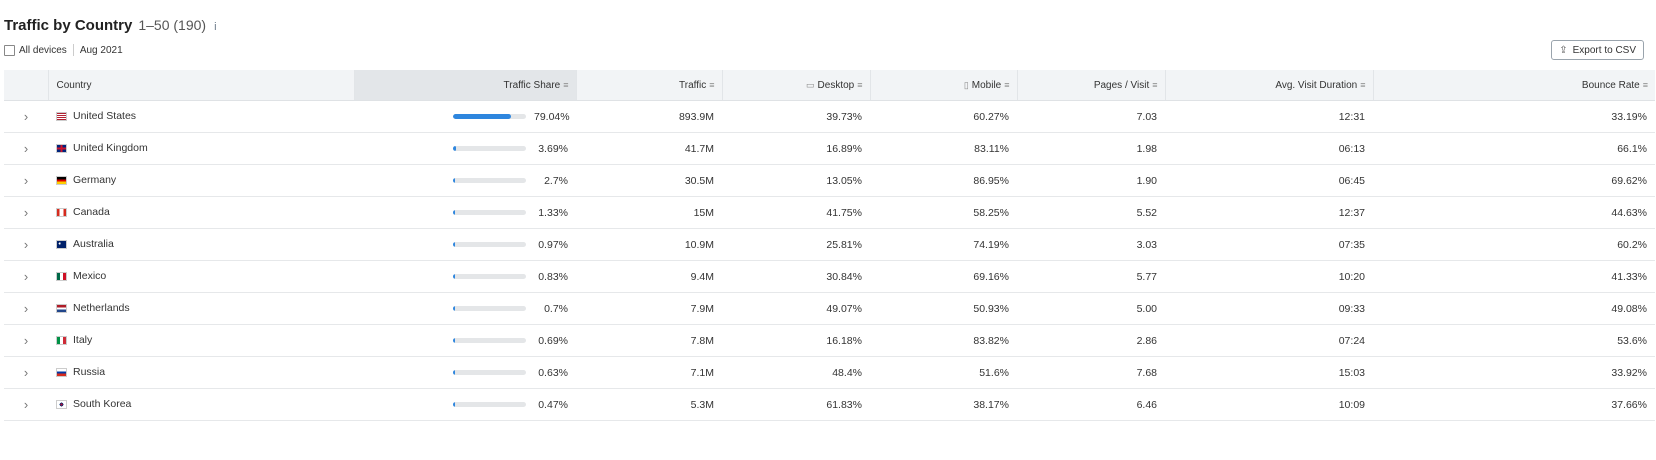 The height and width of the screenshot is (460, 1656). I want to click on bounce-rate-cell: 44.63%, so click(1514, 212).